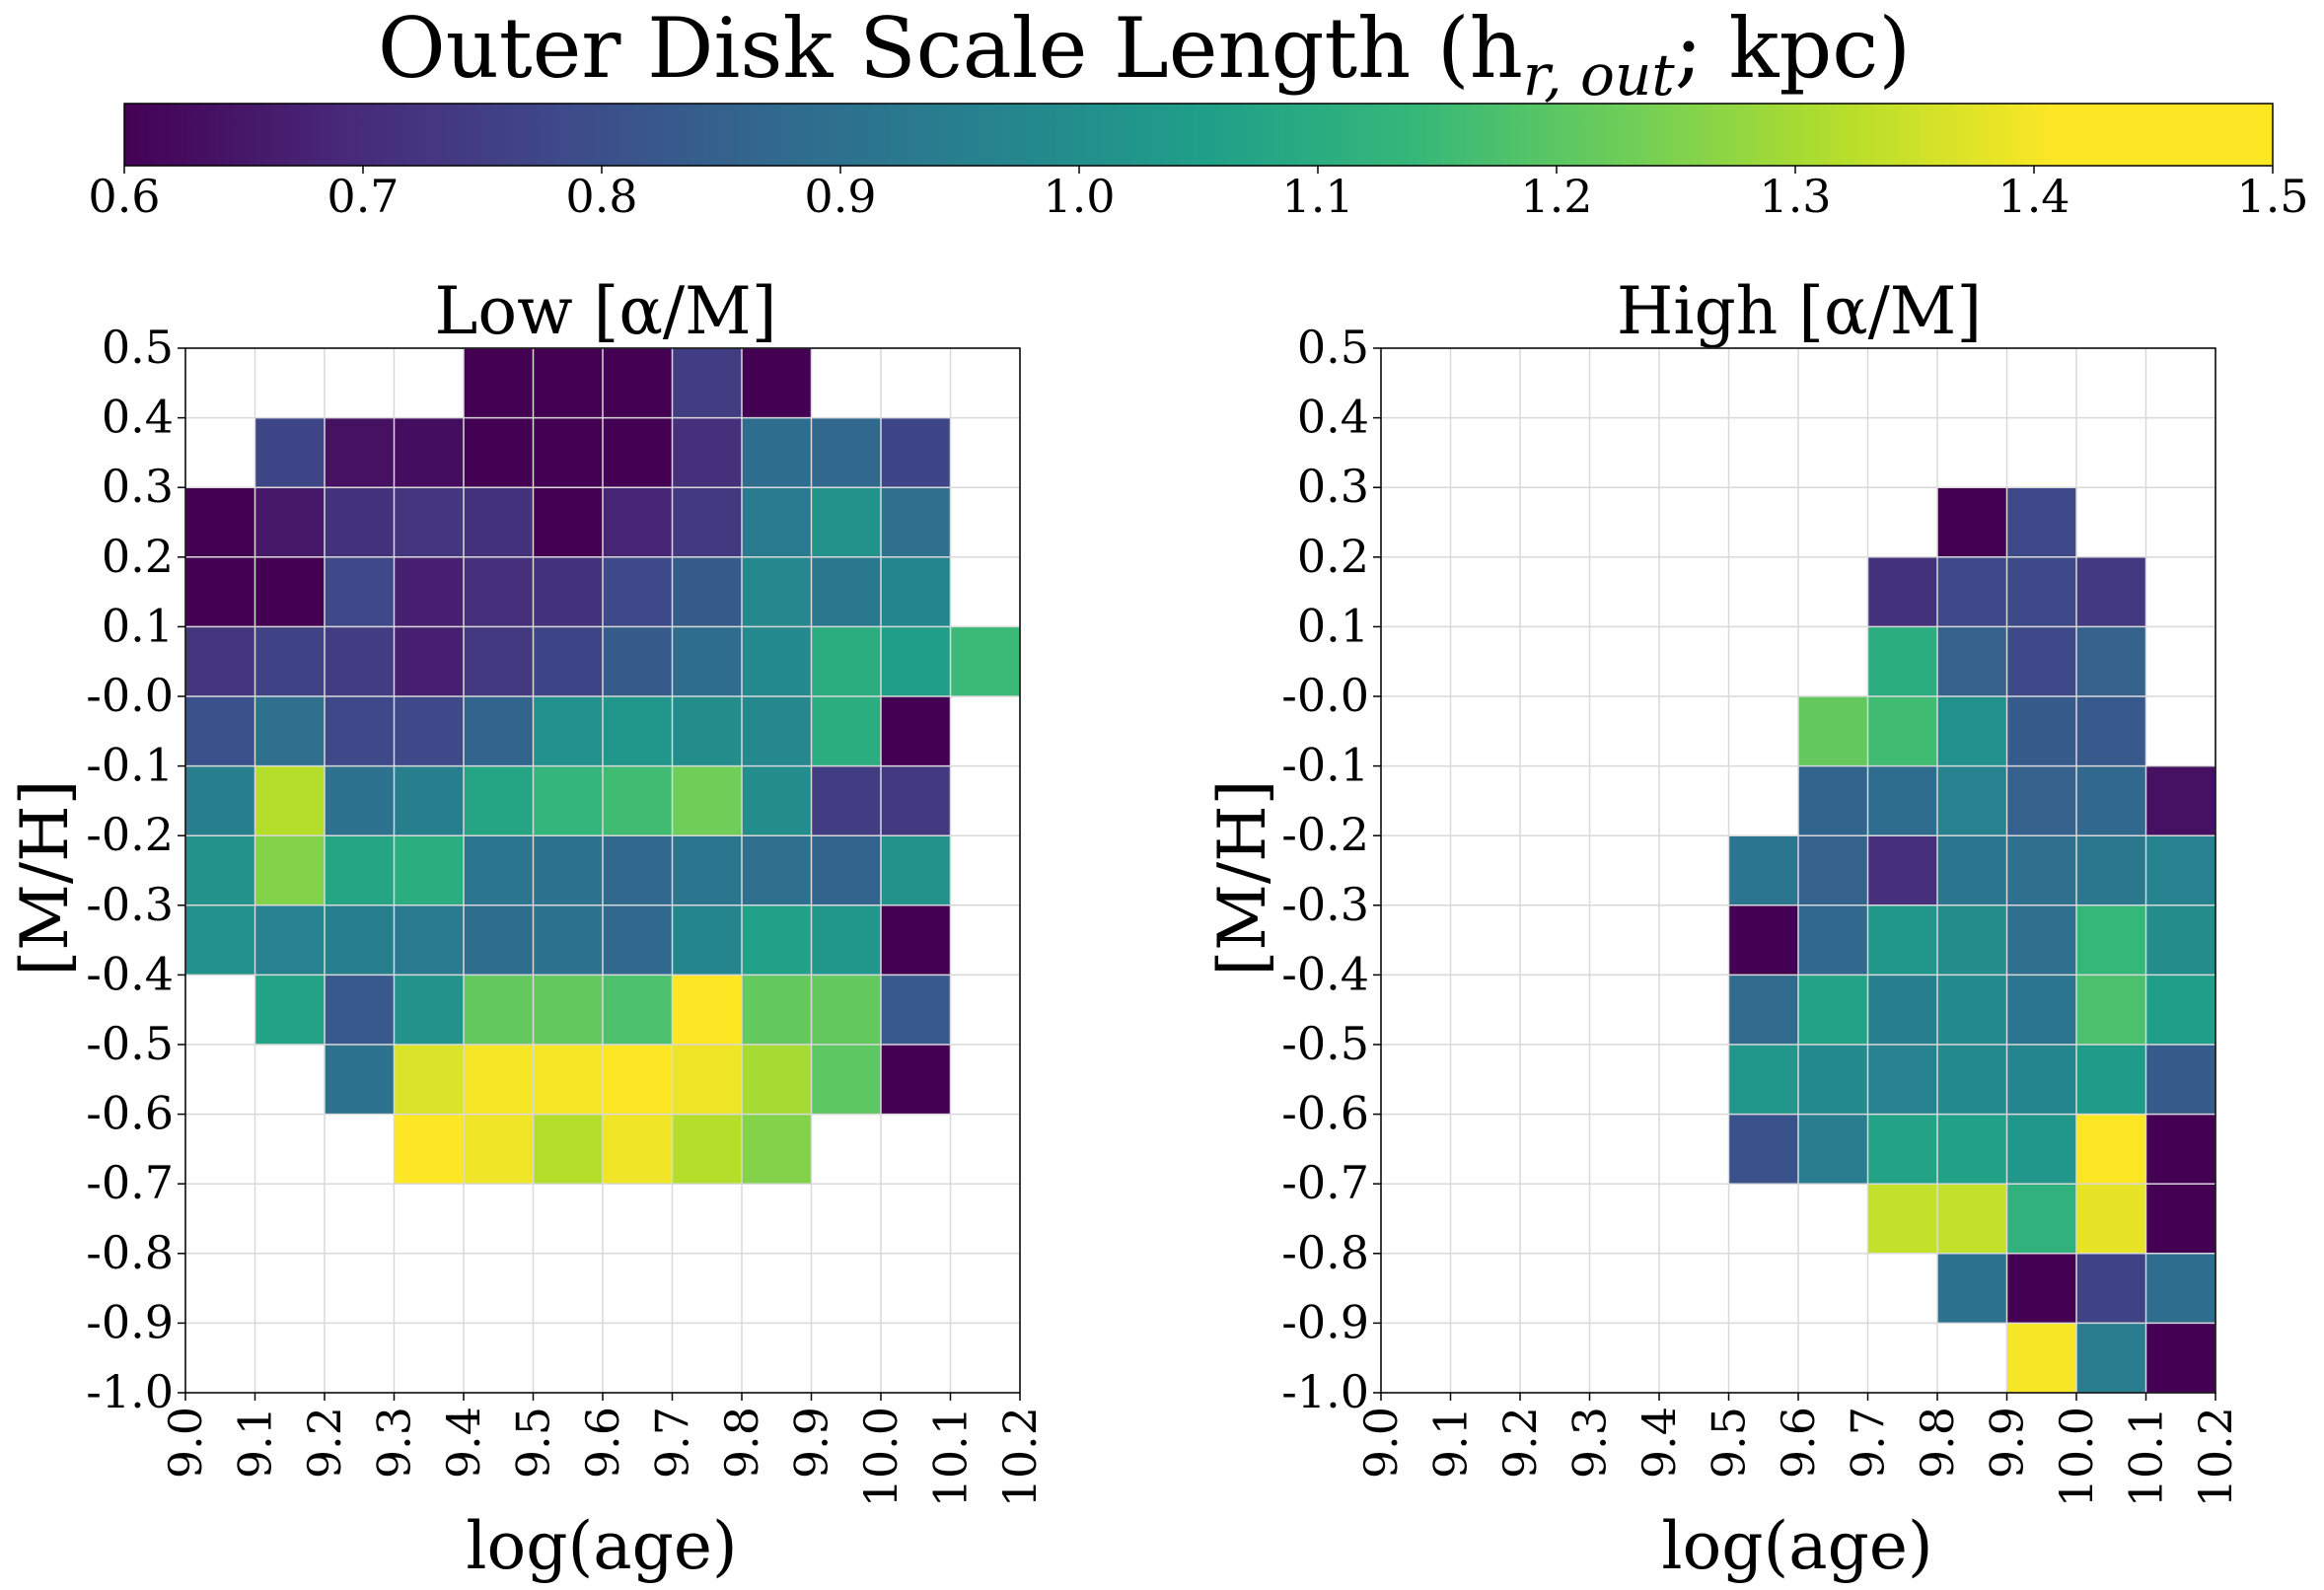 The width and height of the screenshot is (2324, 1590). I want to click on y-tick-label: 0.1, so click(1333, 625).